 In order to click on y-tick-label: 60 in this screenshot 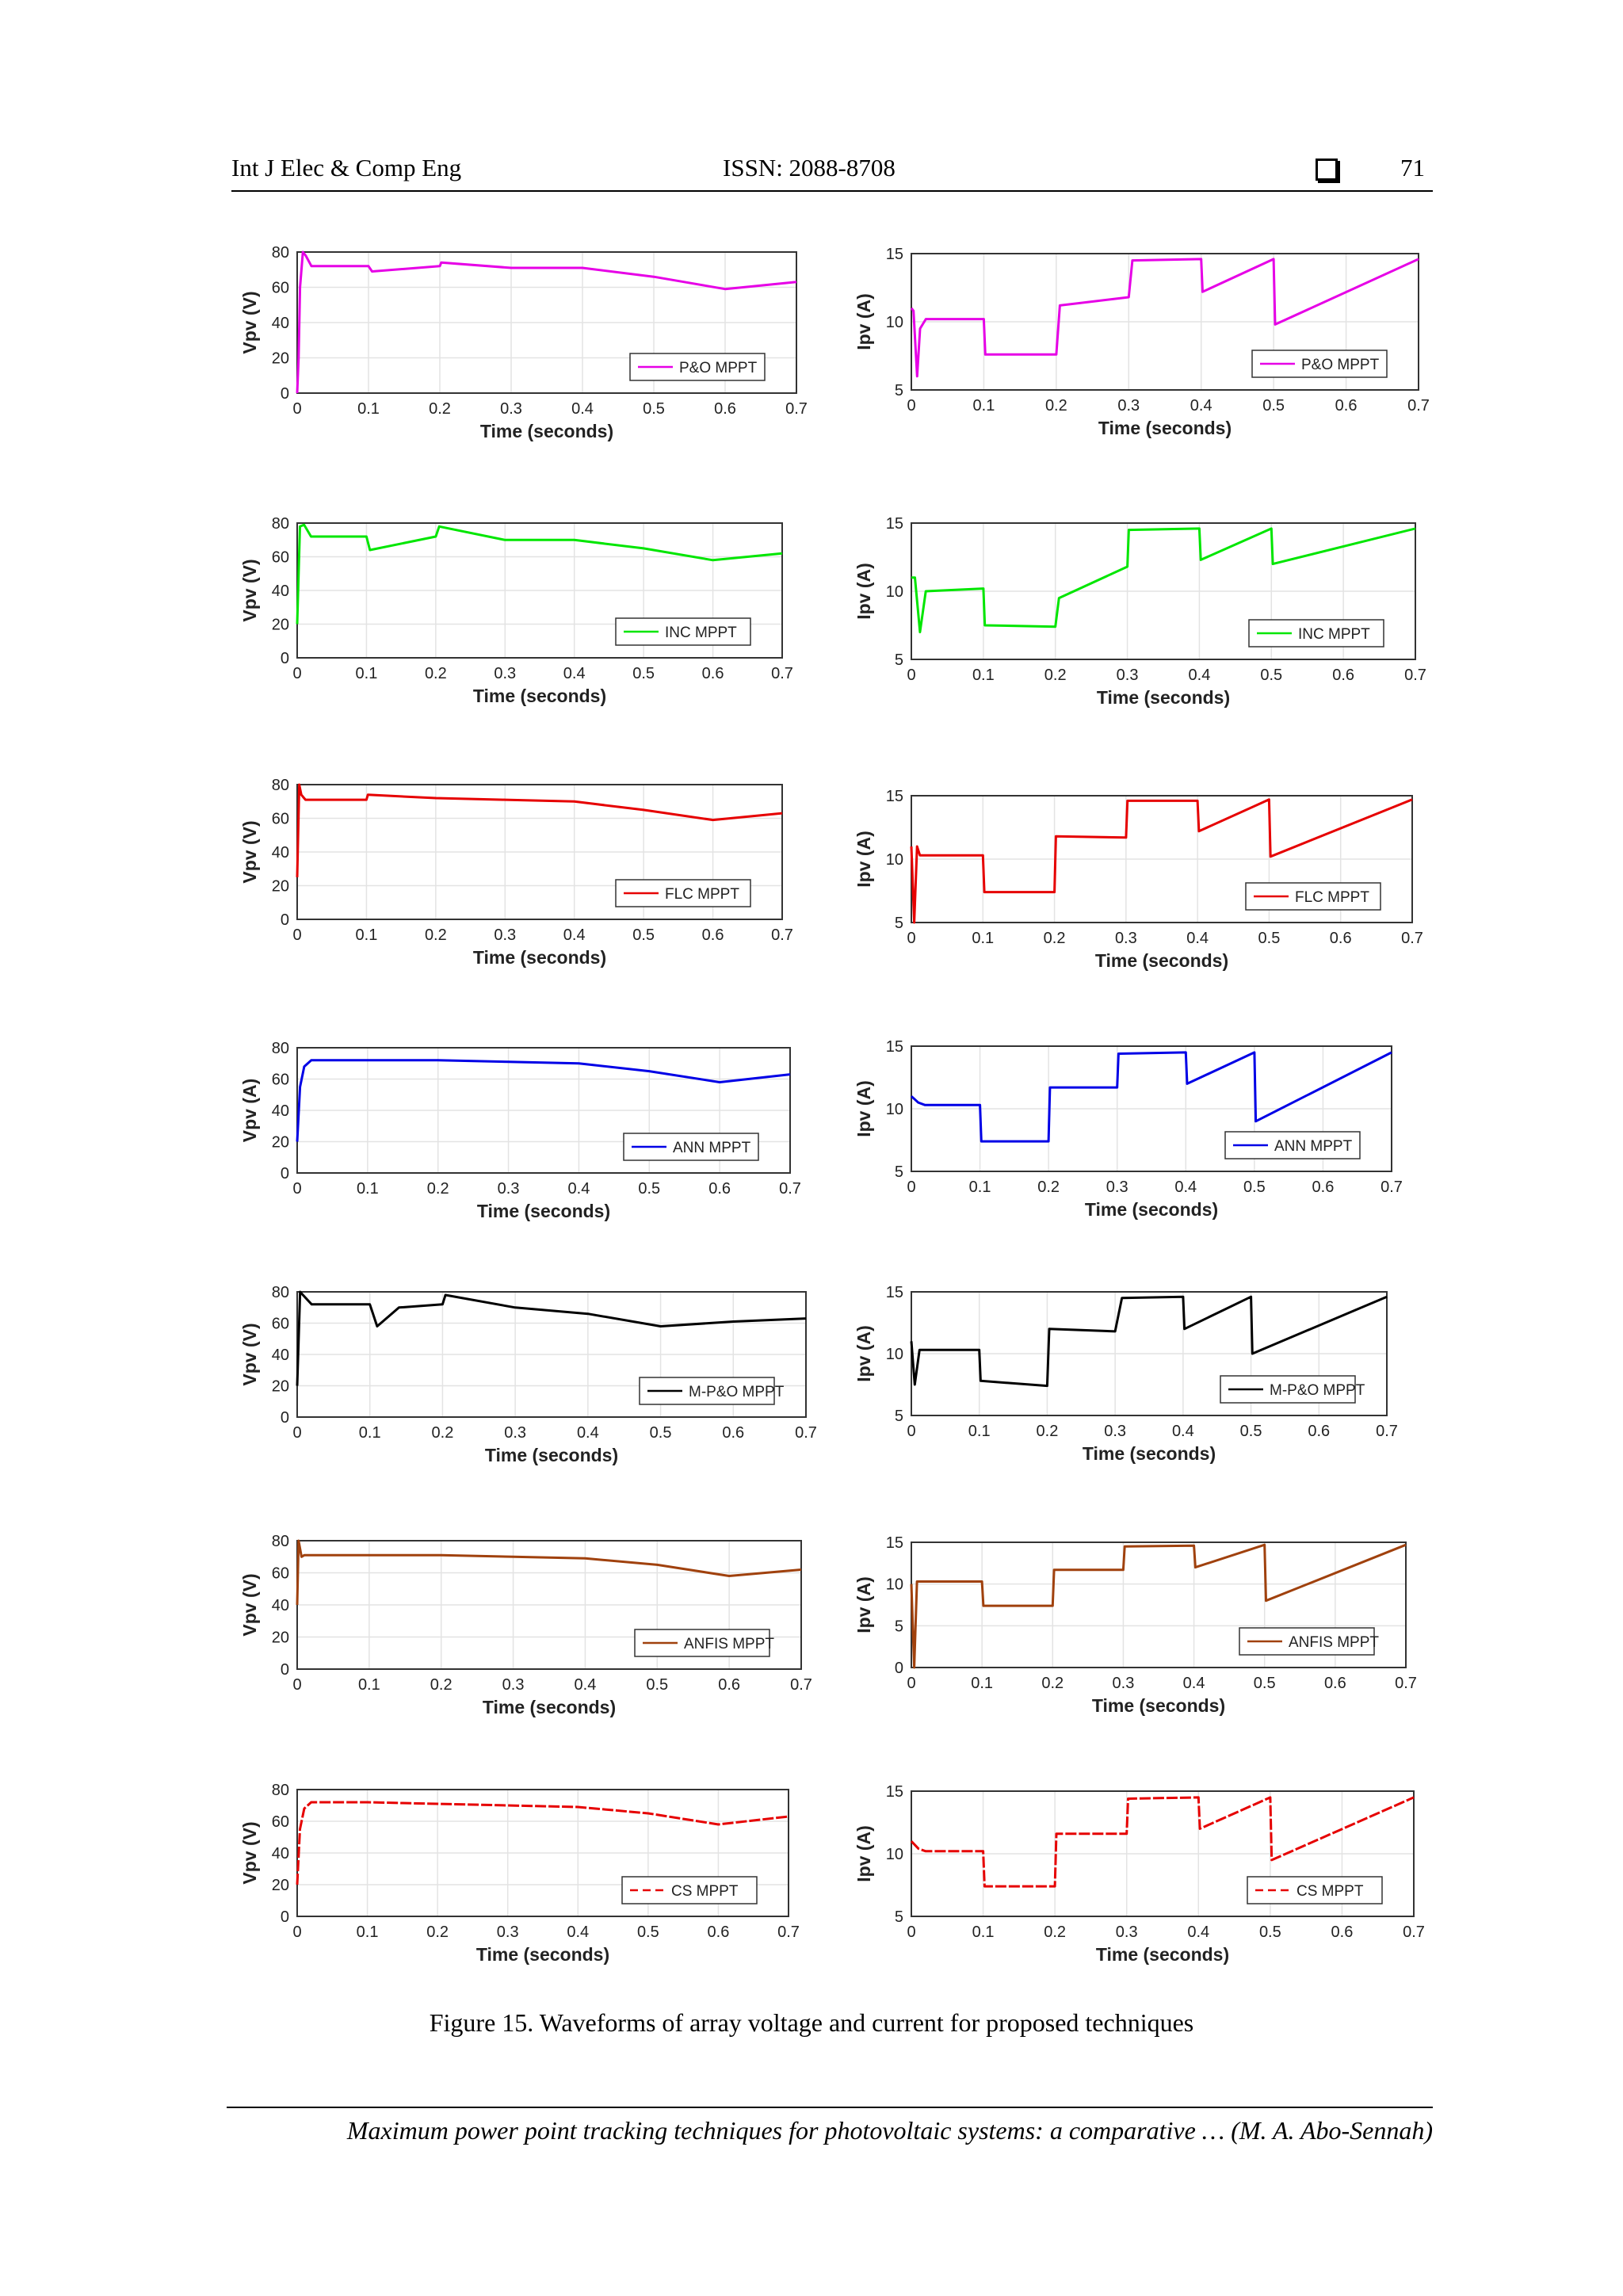, I will do `click(280, 288)`.